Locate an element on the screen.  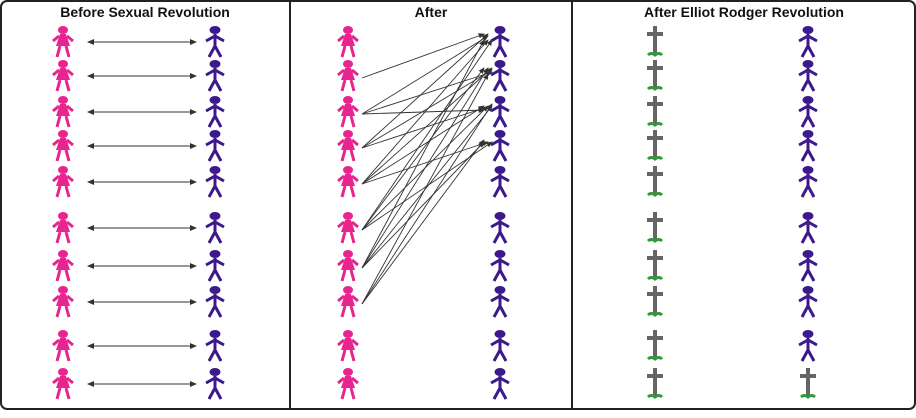
panel-title-before: Before Sexual Revolution is located at coordinates (145, 12).